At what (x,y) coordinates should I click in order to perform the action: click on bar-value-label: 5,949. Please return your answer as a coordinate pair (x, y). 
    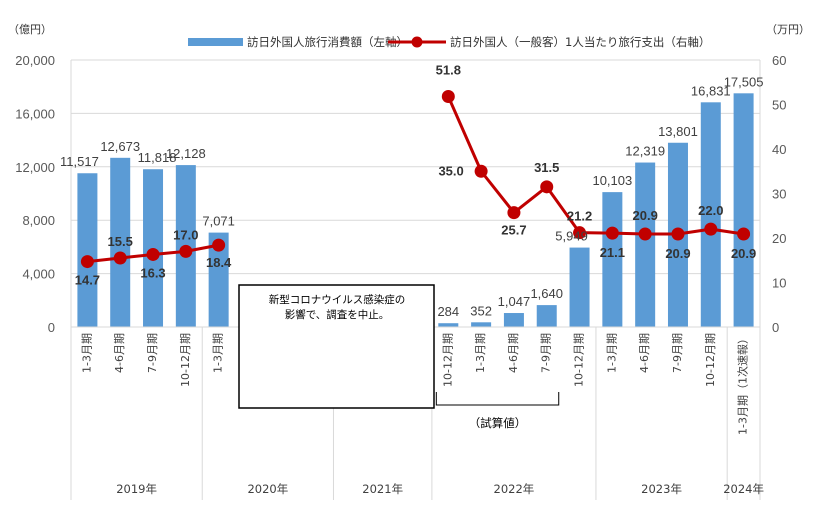
    Looking at the image, I should click on (571, 236).